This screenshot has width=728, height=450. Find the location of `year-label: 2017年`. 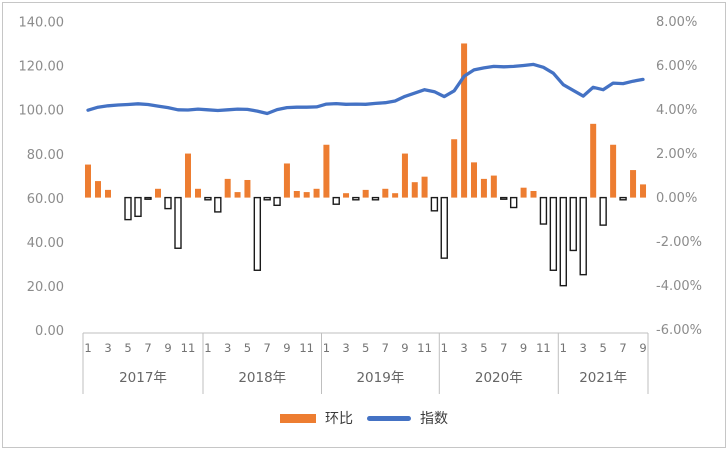

year-label: 2017年 is located at coordinates (143, 378).